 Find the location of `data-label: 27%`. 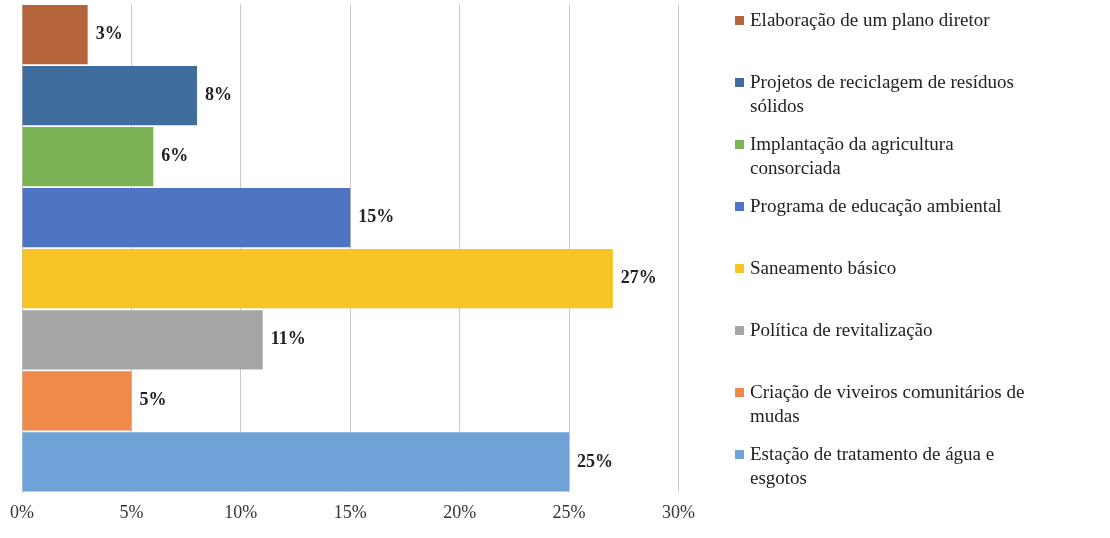

data-label: 27% is located at coordinates (638, 277).